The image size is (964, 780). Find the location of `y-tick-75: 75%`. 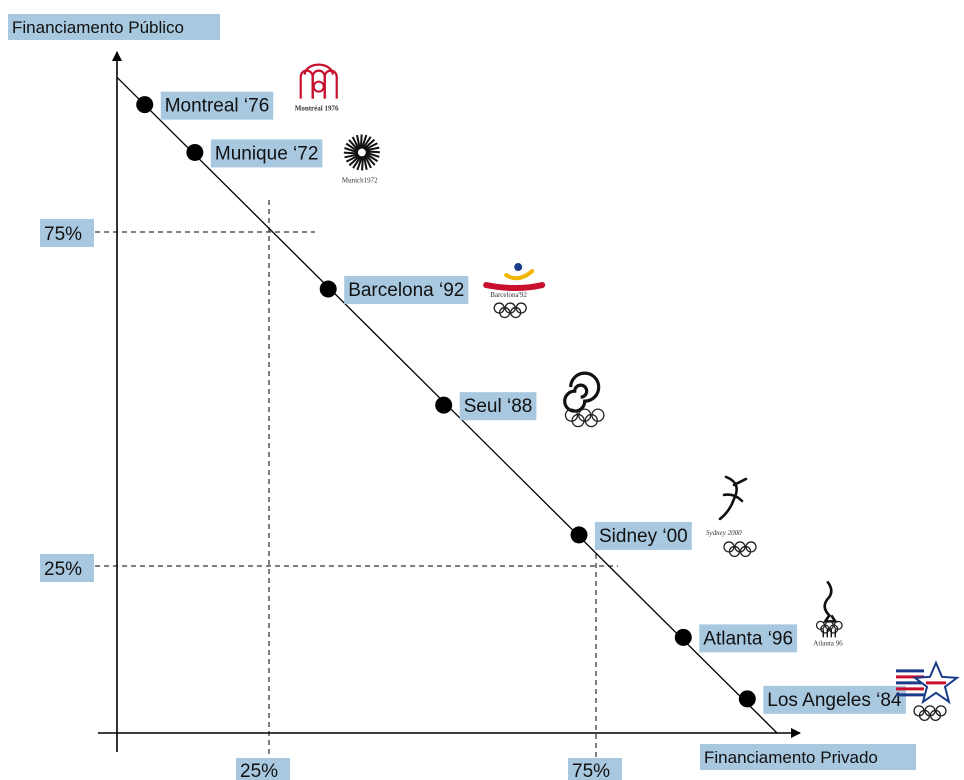

y-tick-75: 75% is located at coordinates (67, 233).